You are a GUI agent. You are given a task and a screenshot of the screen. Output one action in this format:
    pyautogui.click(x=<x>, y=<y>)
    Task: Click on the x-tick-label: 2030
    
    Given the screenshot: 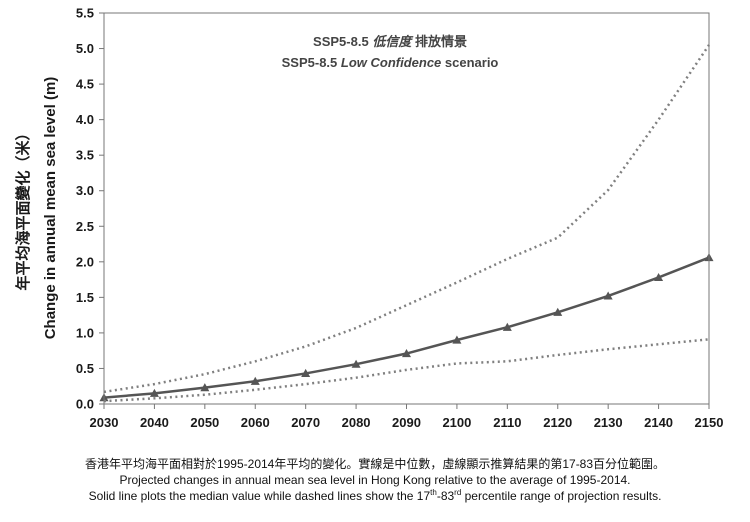 What is the action you would take?
    pyautogui.click(x=104, y=422)
    